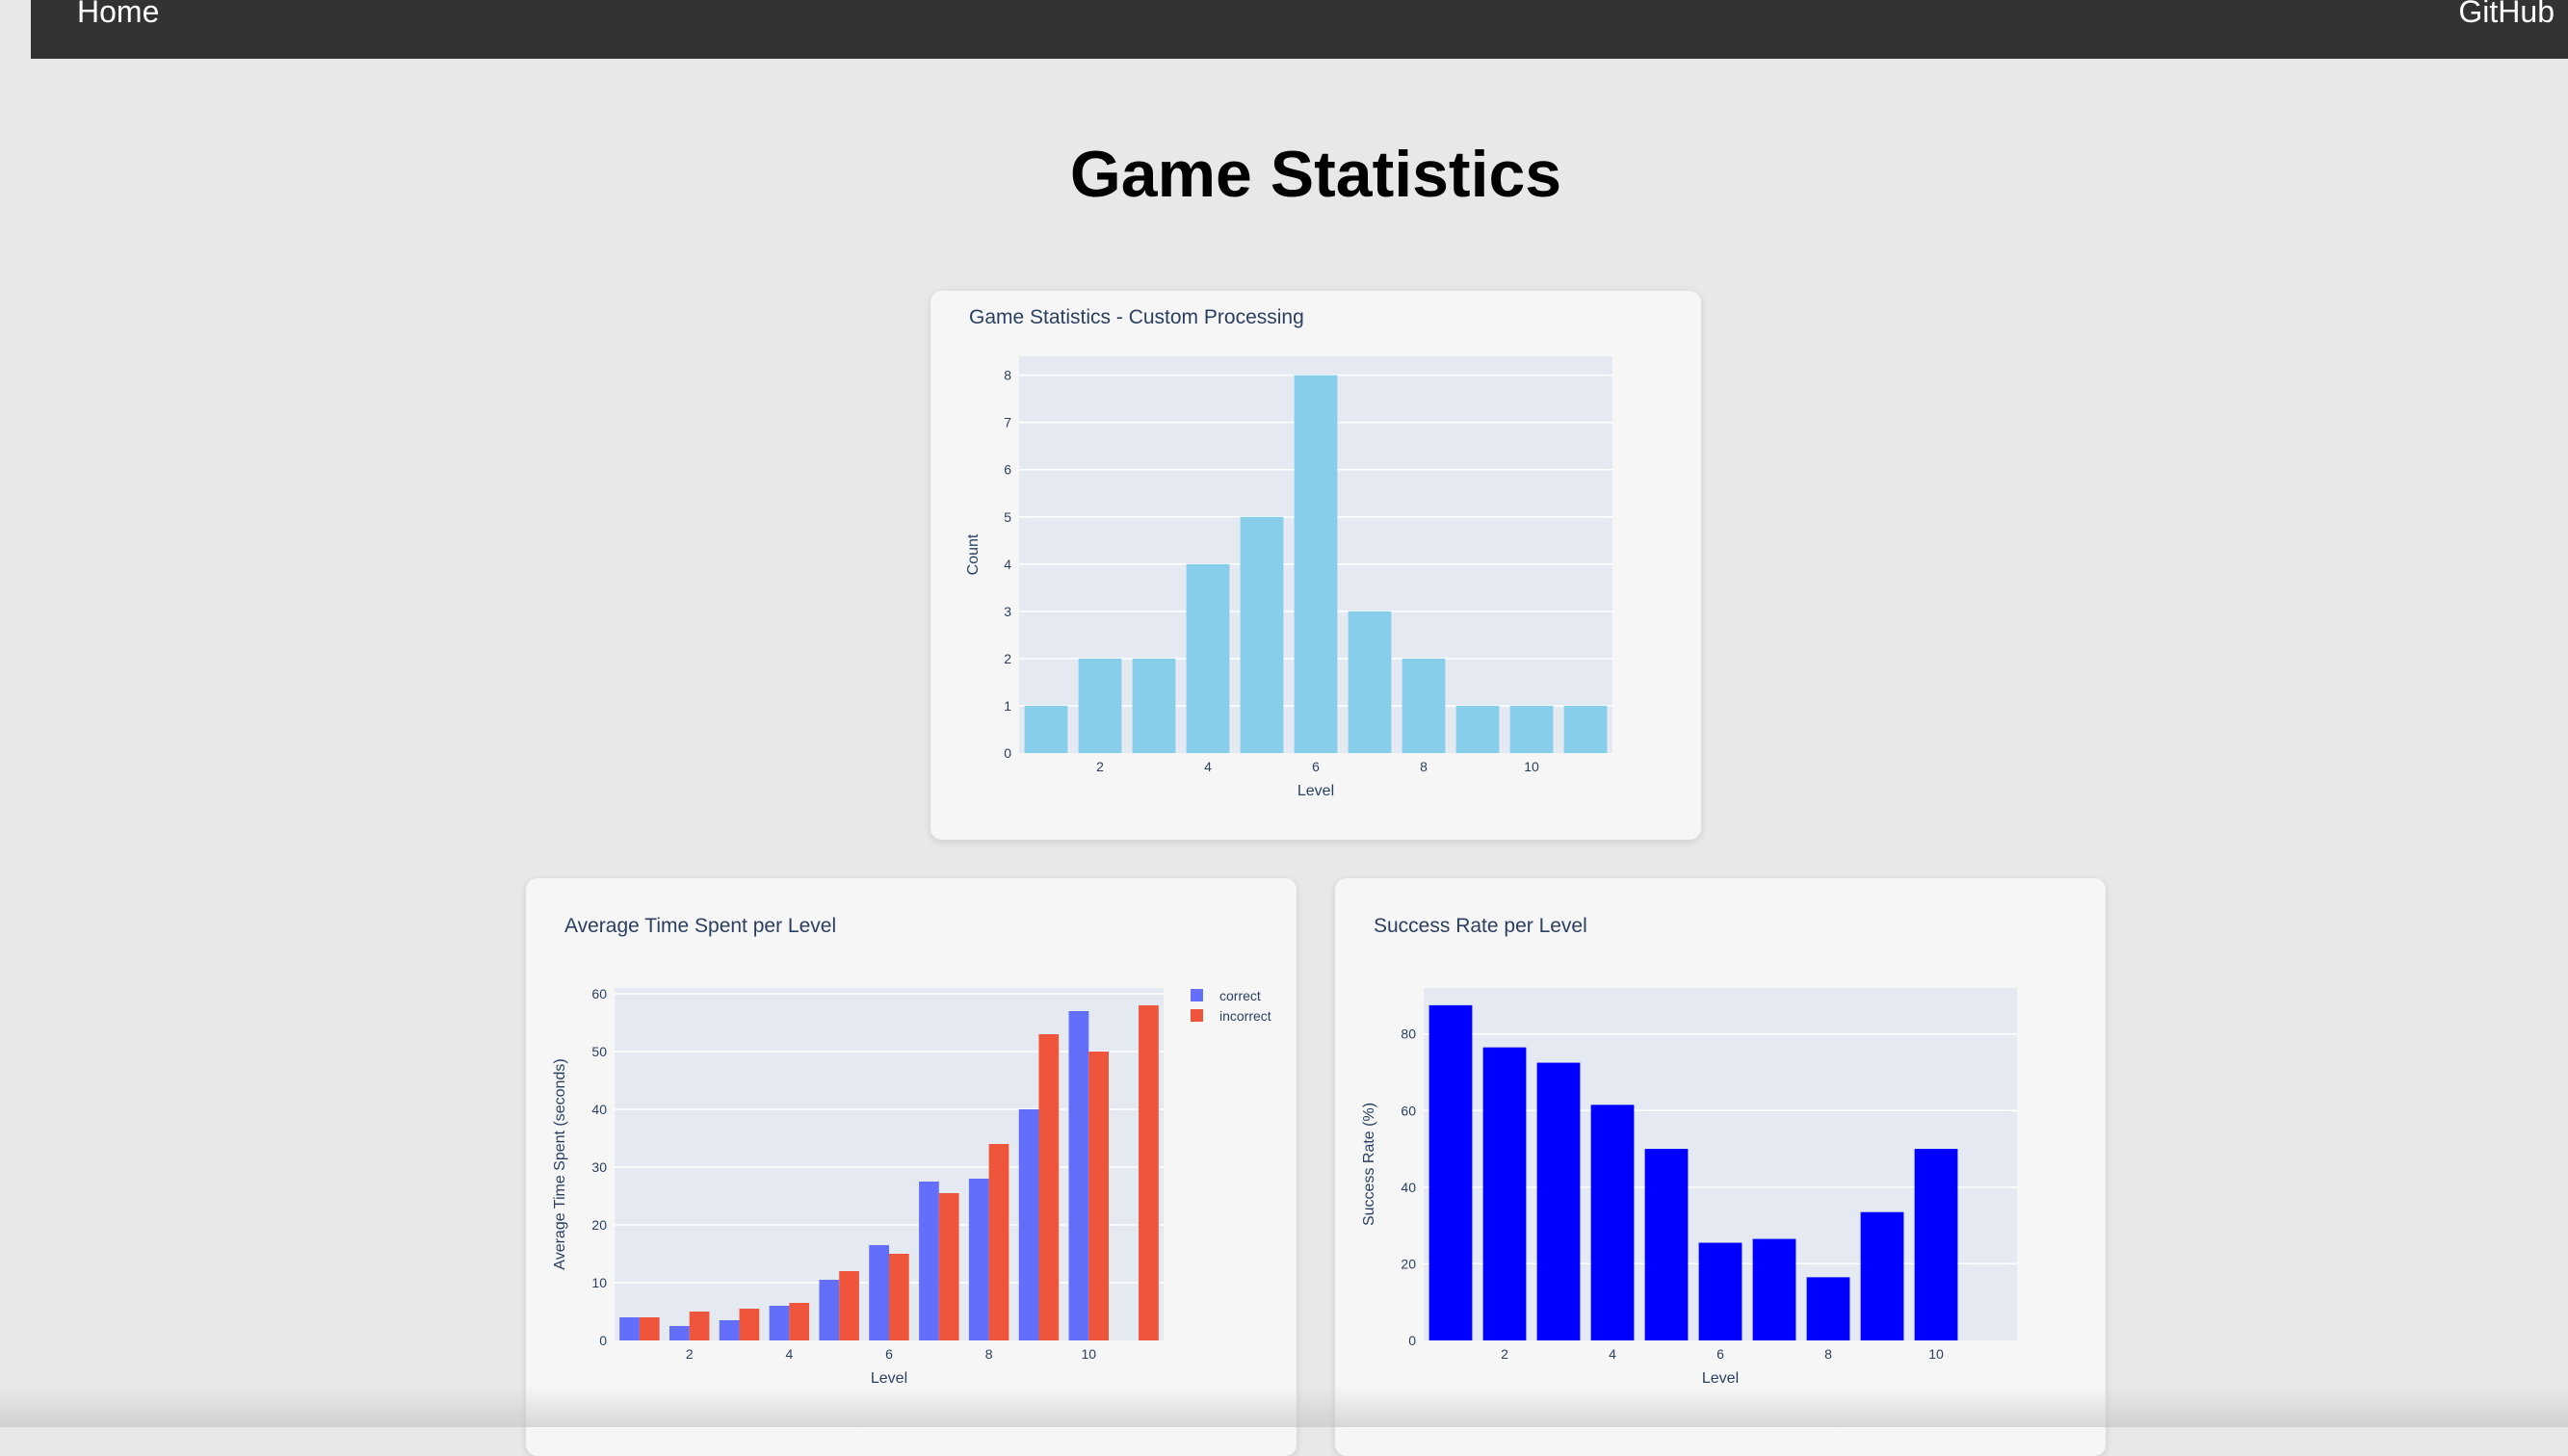  What do you see at coordinates (1007, 517) in the screenshot?
I see `level-count-ytick-label: 5` at bounding box center [1007, 517].